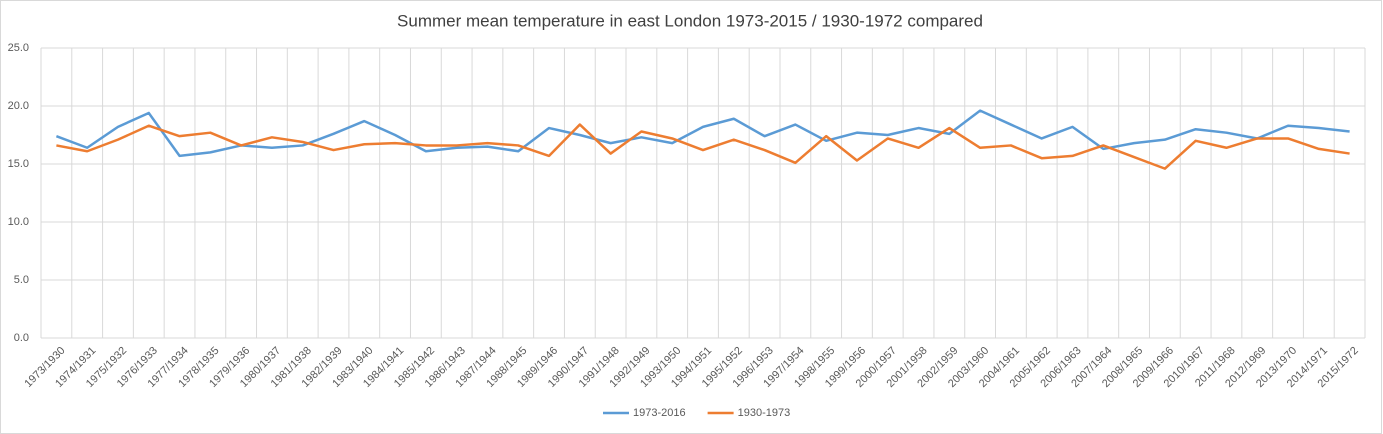  I want to click on y-tick-label: 0.0, so click(21, 338).